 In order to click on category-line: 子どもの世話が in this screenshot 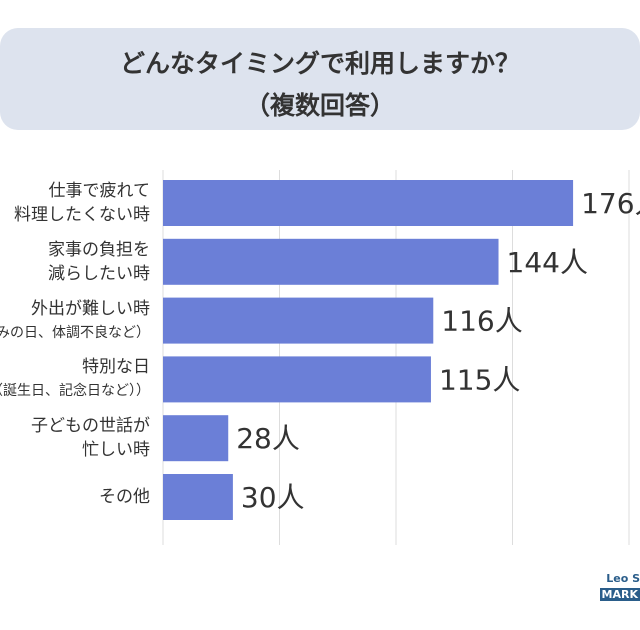, I will do `click(90, 426)`.